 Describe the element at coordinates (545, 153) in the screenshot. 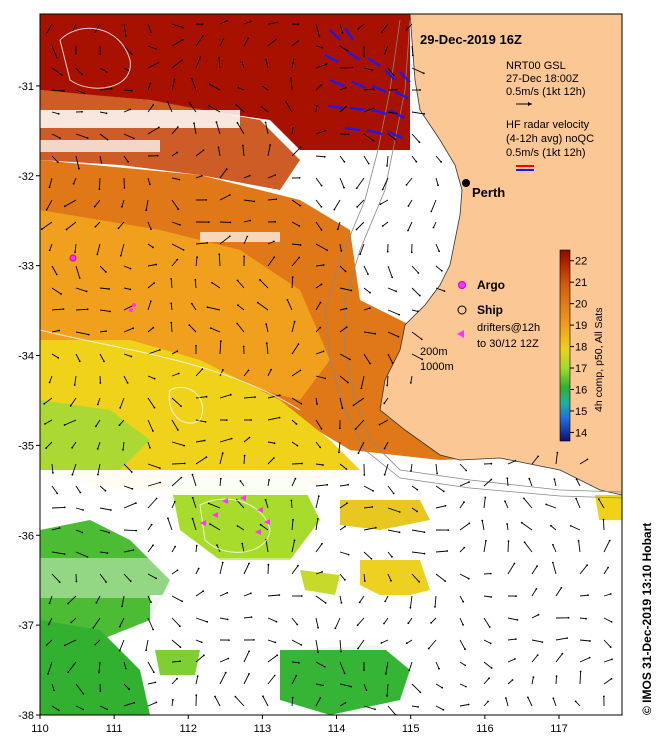

I see `hf-scale: 0.5m/s (1kt 12h)` at that location.